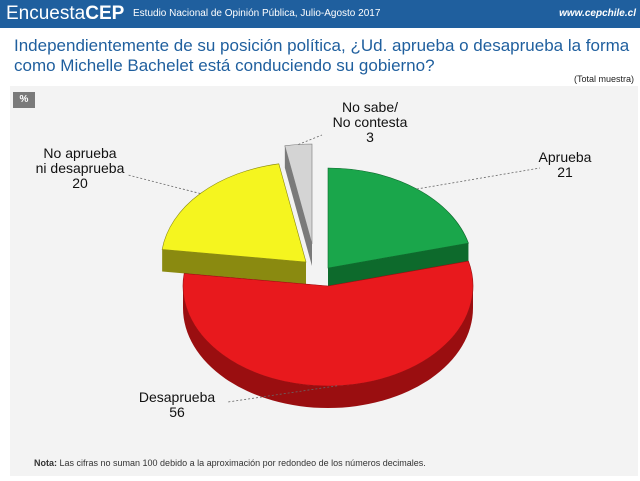  I want to click on slice-value-1: 56, so click(177, 412).